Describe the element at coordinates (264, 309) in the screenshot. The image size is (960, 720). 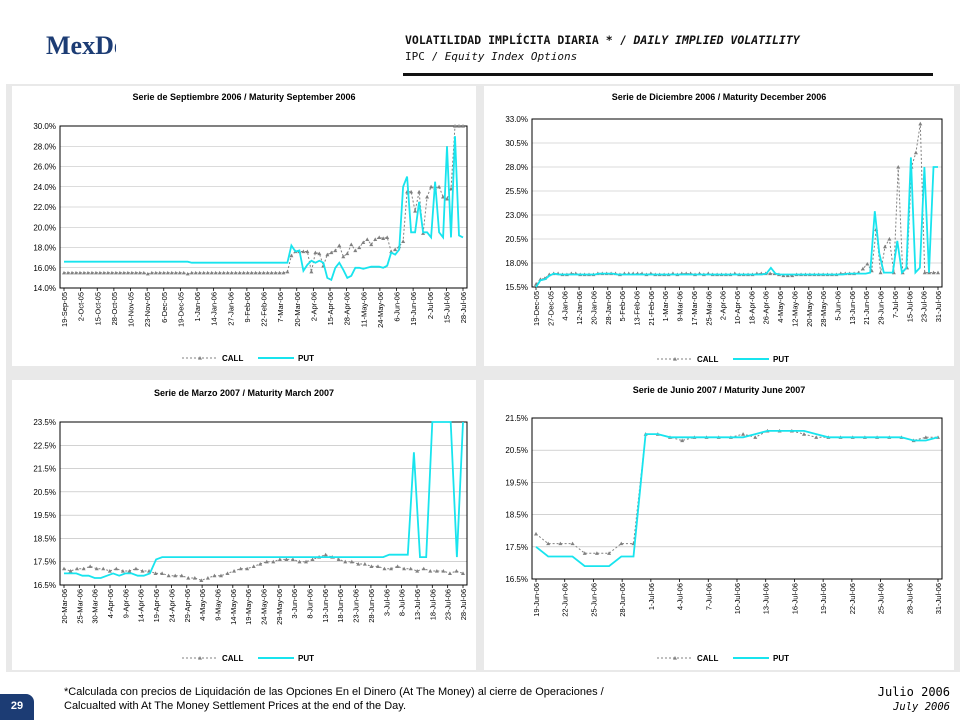
I see `x-tick-label: 22-Feb-06` at that location.